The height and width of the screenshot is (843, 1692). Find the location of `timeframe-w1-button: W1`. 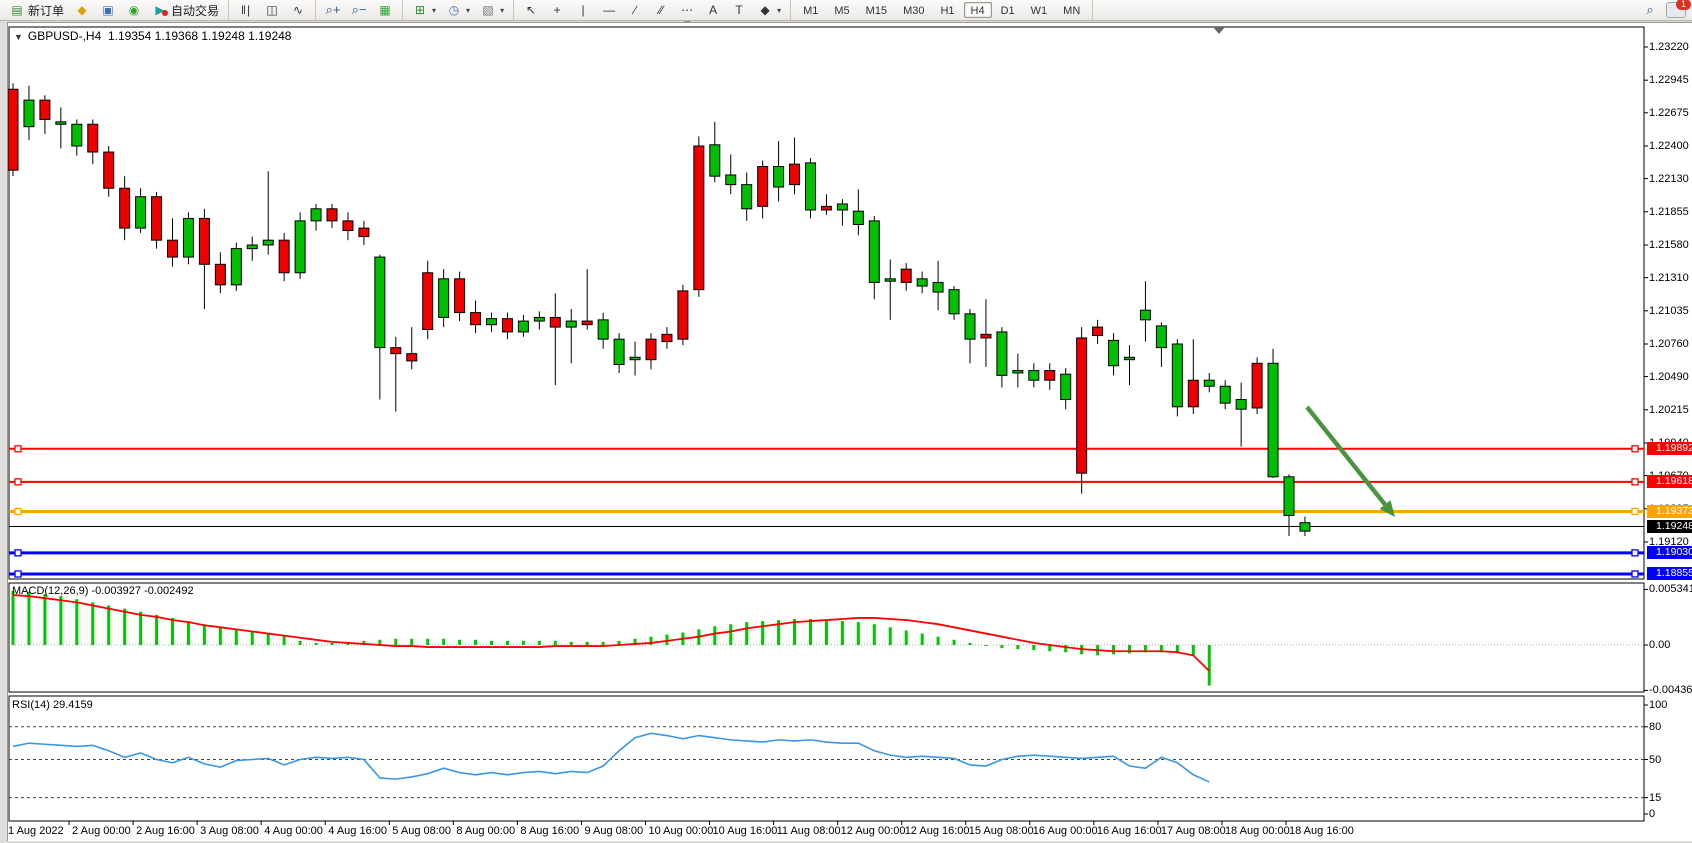

timeframe-w1-button: W1 is located at coordinates (1039, 10).